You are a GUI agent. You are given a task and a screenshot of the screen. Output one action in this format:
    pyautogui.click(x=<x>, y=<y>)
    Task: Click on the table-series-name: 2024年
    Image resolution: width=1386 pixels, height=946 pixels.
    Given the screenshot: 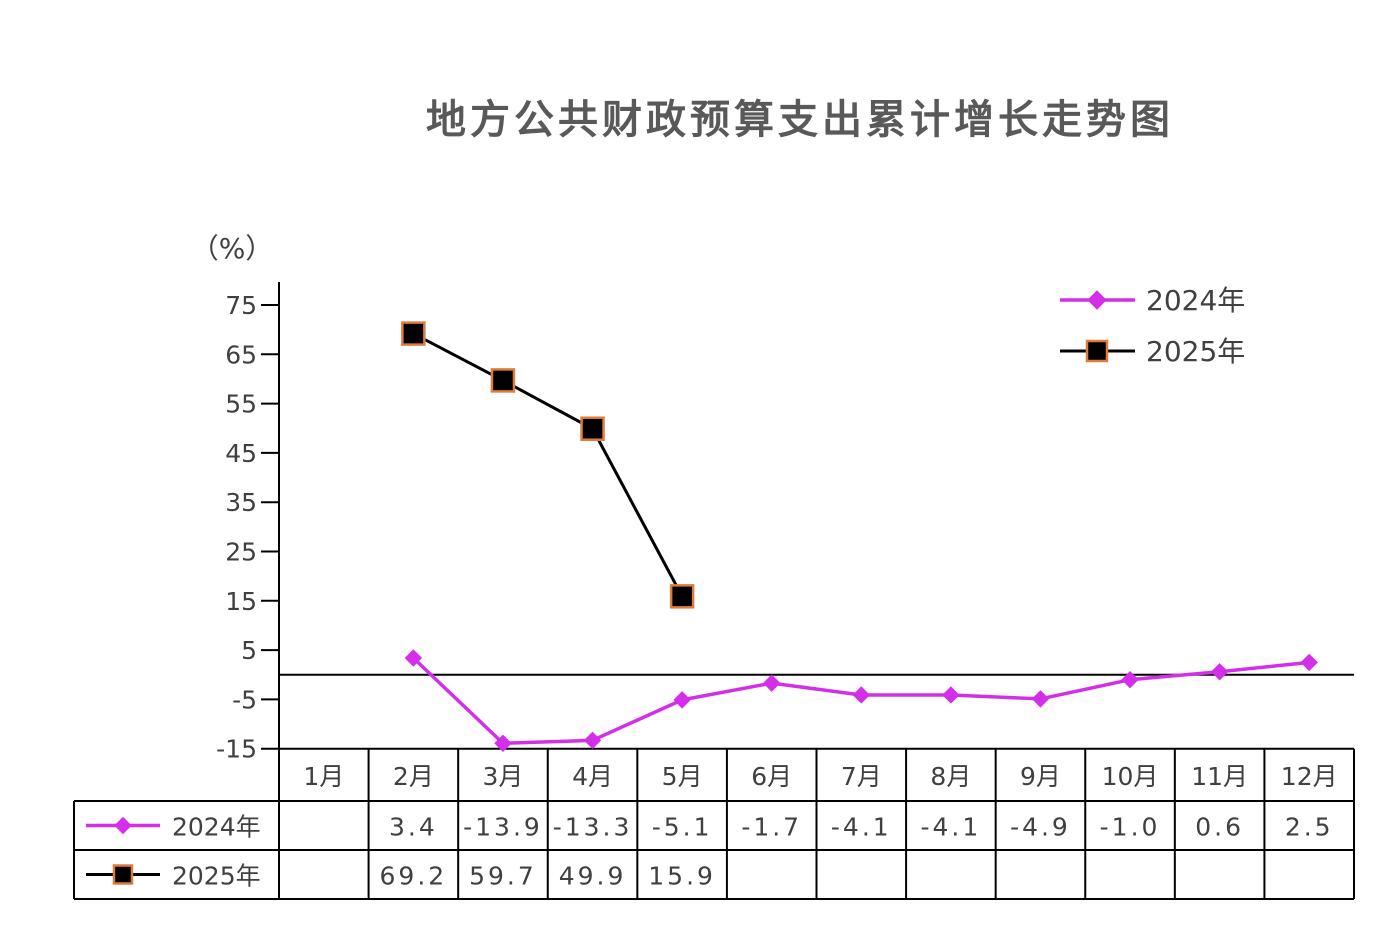 What is the action you would take?
    pyautogui.click(x=216, y=827)
    